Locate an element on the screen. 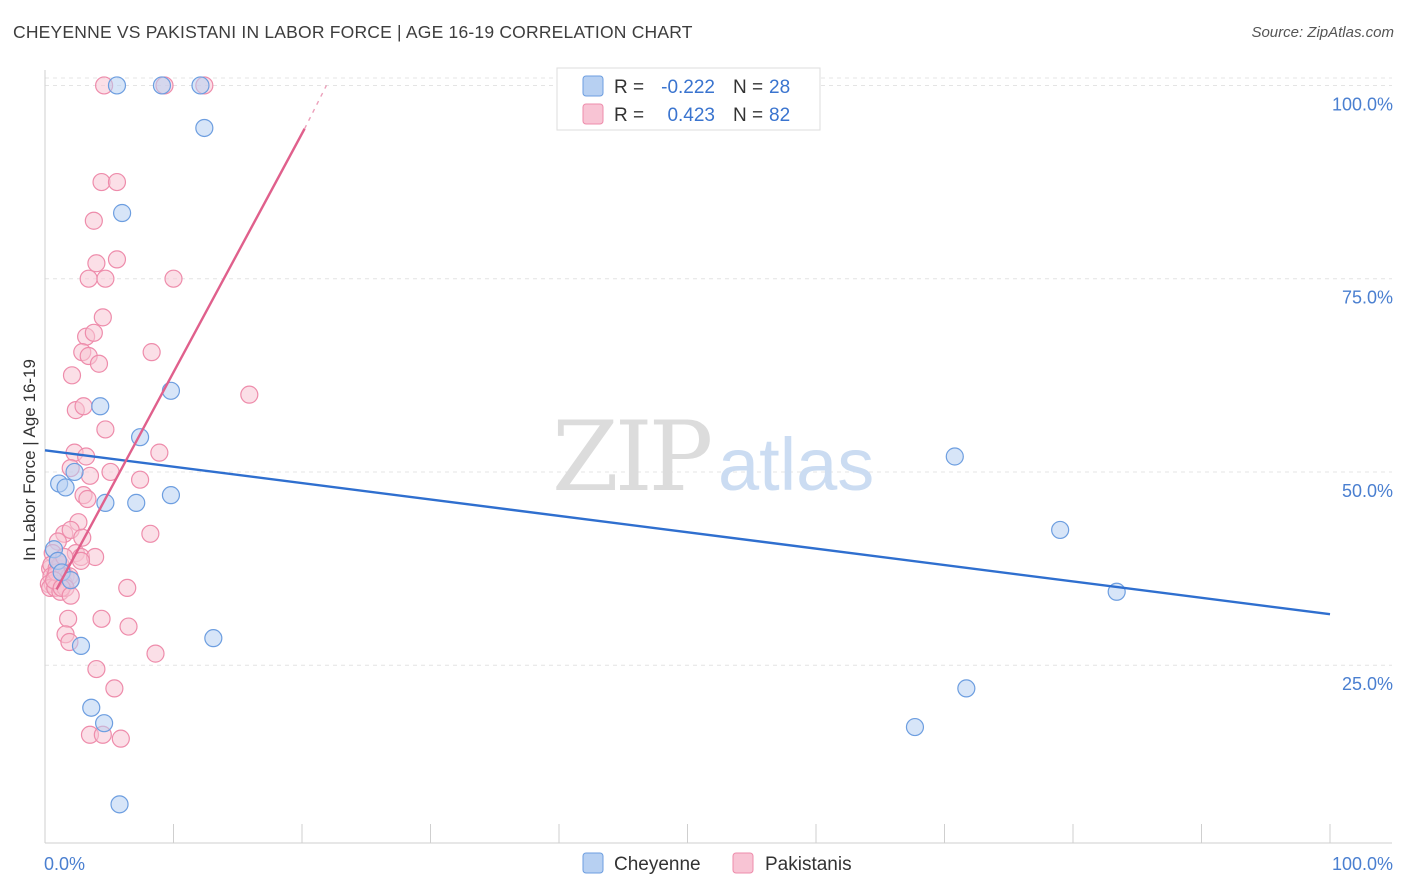 This screenshot has height=892, width=1406. watermark-atlas: atlas is located at coordinates (796, 464).